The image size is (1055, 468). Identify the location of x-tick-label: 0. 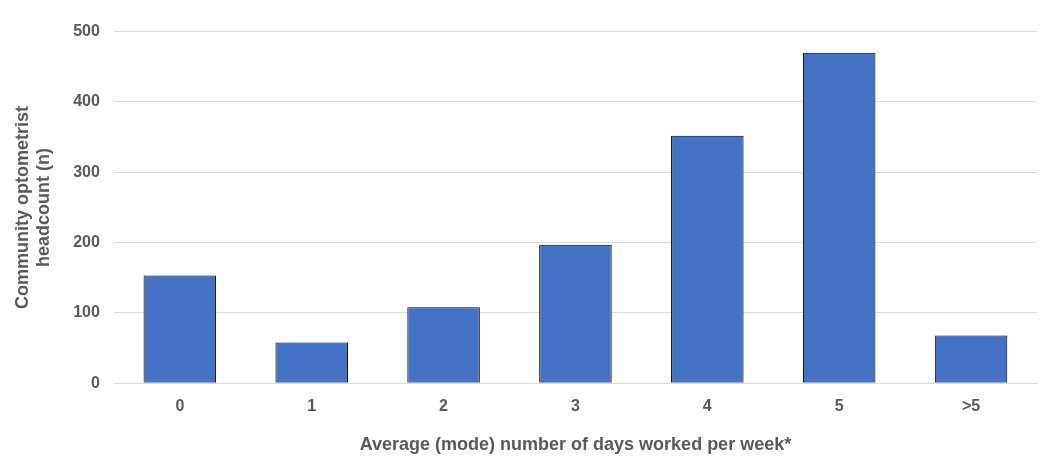
(180, 406).